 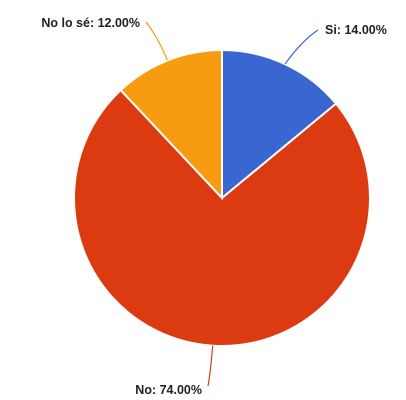 What do you see at coordinates (90, 23) in the screenshot?
I see `slice-label-no-lo-se: No lo sé: 12.00%` at bounding box center [90, 23].